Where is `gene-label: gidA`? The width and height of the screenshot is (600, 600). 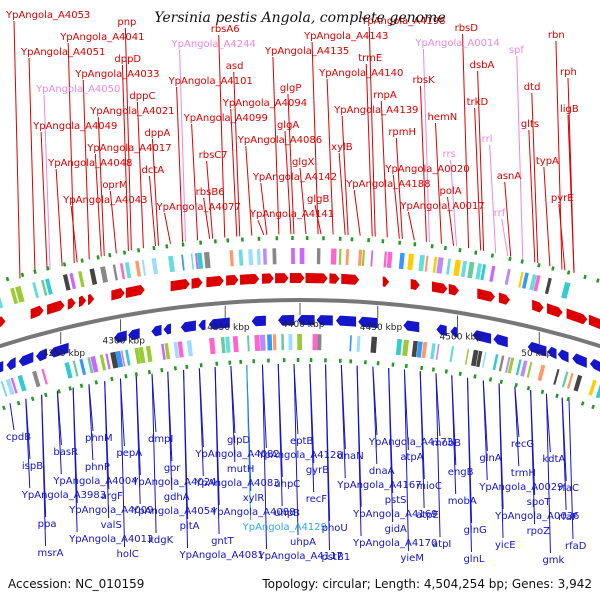 gene-label: gidA is located at coordinates (396, 529).